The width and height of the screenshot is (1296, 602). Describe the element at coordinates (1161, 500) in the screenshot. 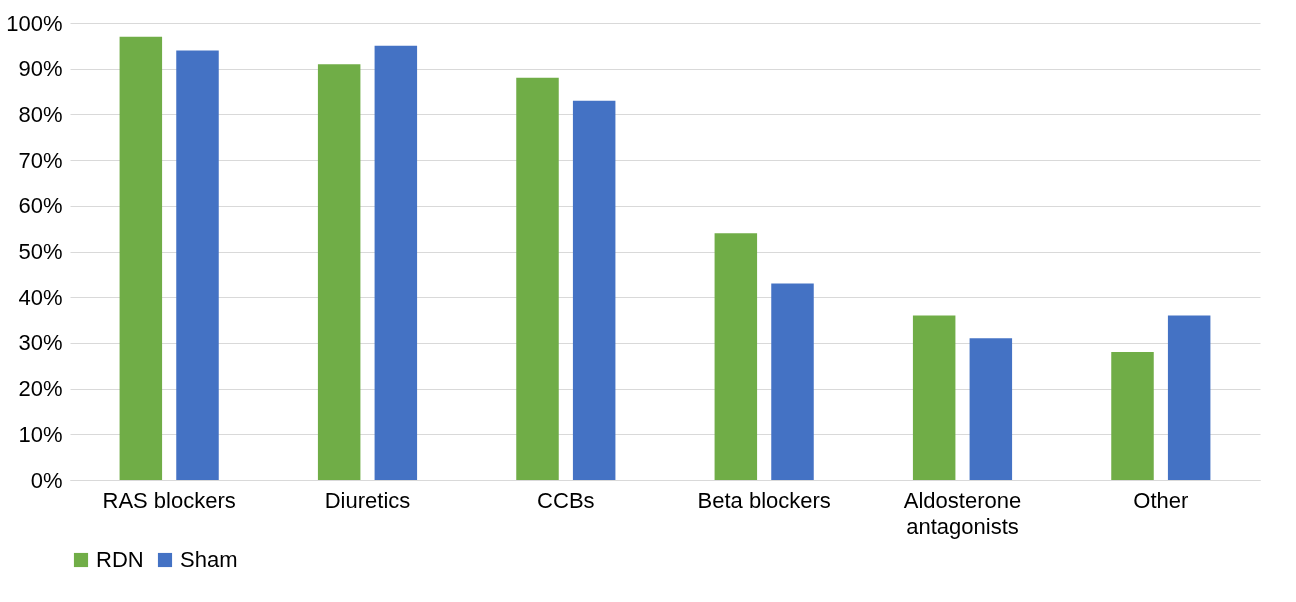

I see `x-tick-label: Other` at that location.